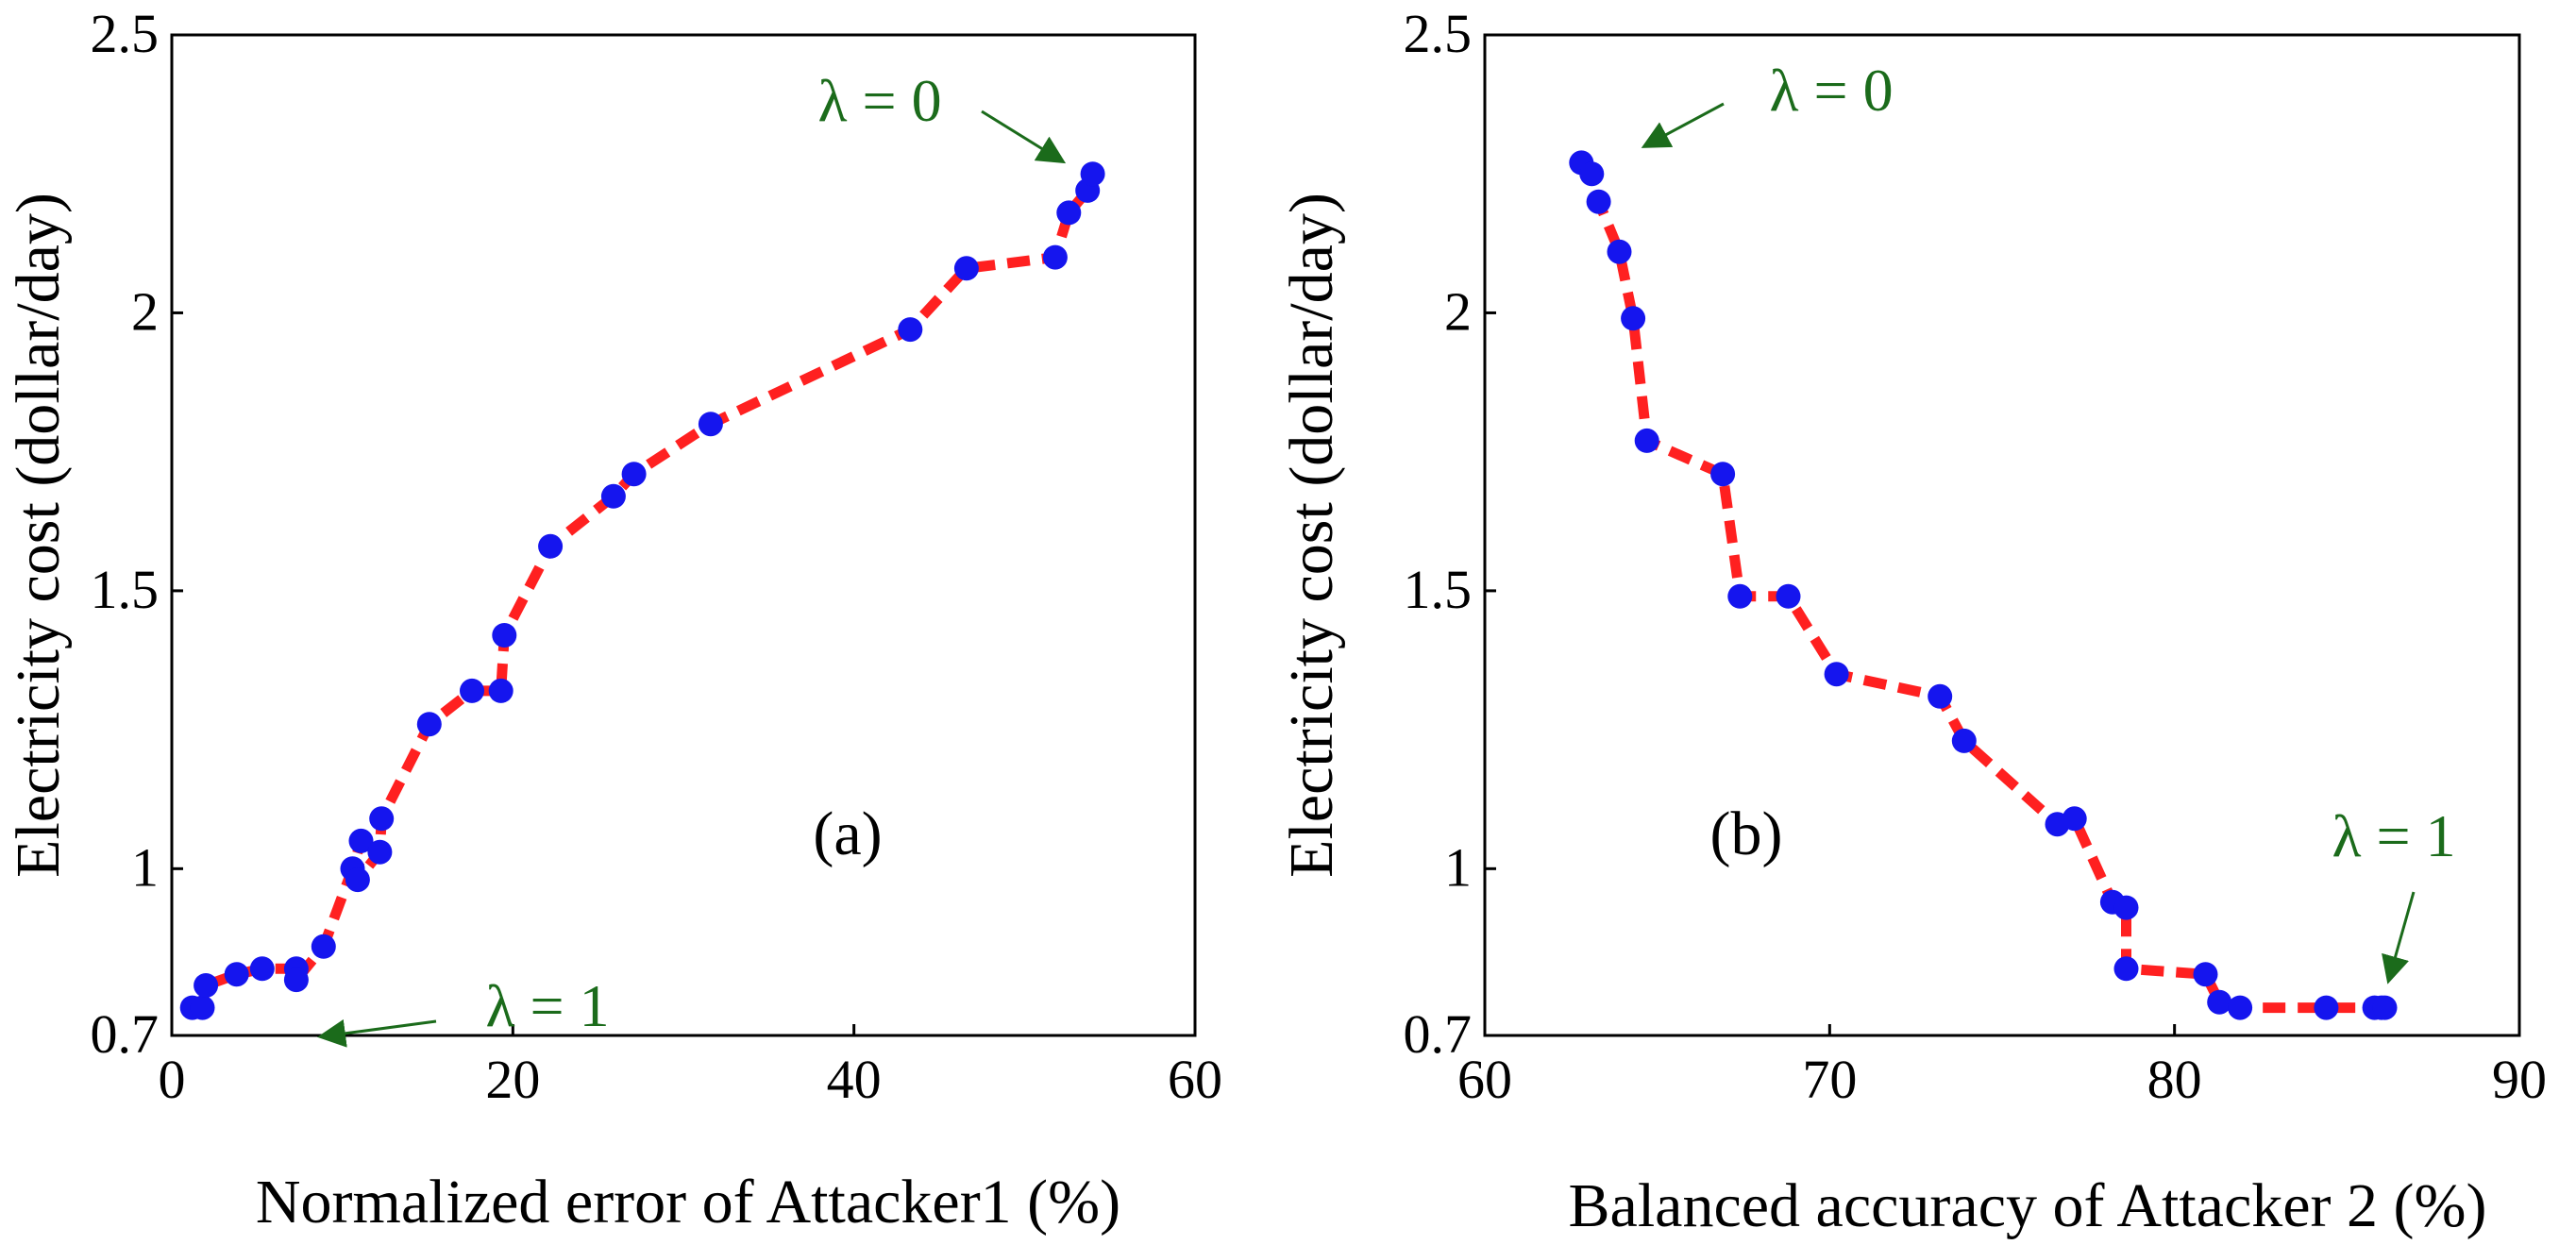  Describe the element at coordinates (172, 1079) in the screenshot. I see `x-tick-label: 0` at that location.